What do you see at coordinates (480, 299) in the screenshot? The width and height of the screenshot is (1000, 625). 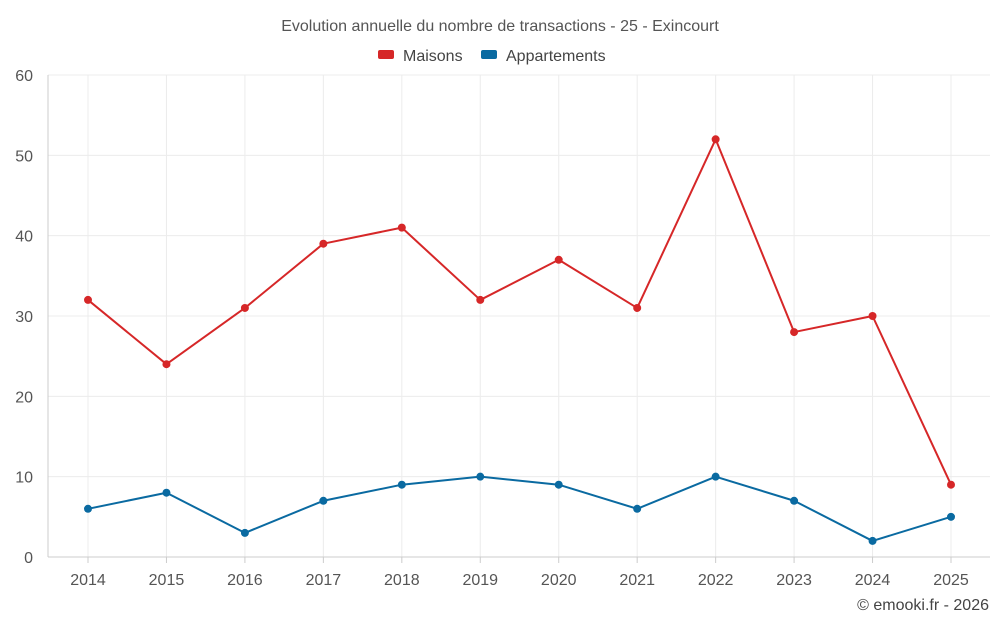 I see `point-maisons-2019` at bounding box center [480, 299].